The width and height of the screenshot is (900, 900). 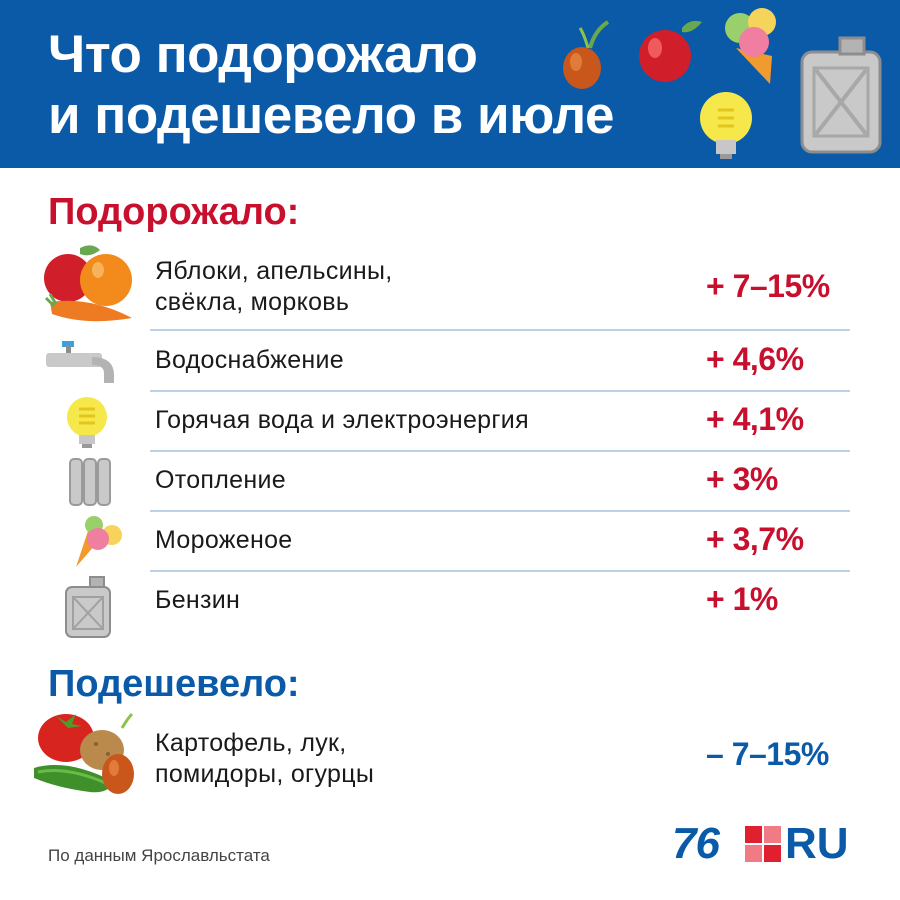 I want to click on item-label: Бензин, so click(x=198, y=600).